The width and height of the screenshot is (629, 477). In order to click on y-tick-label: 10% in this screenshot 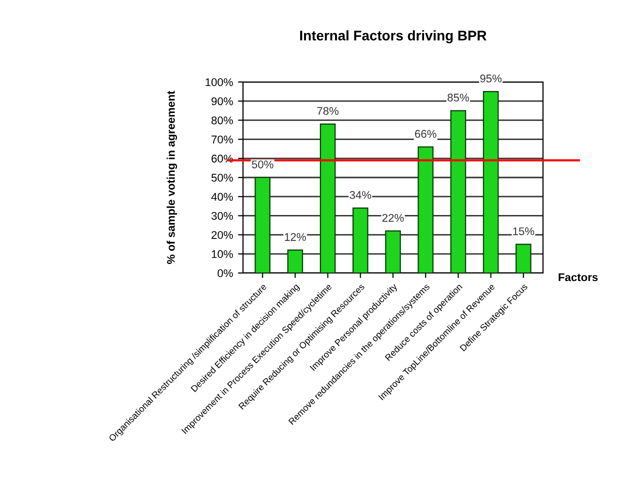, I will do `click(222, 254)`.